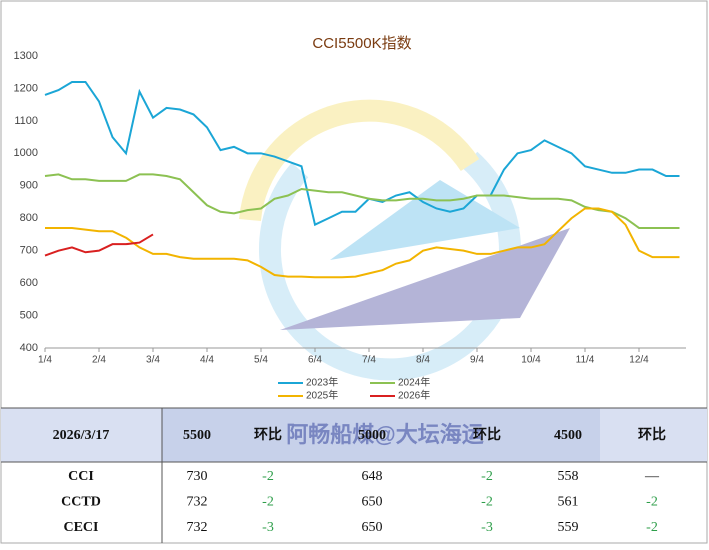 The height and width of the screenshot is (550, 709). What do you see at coordinates (153, 360) in the screenshot?
I see `x-tick-label: 3/4` at bounding box center [153, 360].